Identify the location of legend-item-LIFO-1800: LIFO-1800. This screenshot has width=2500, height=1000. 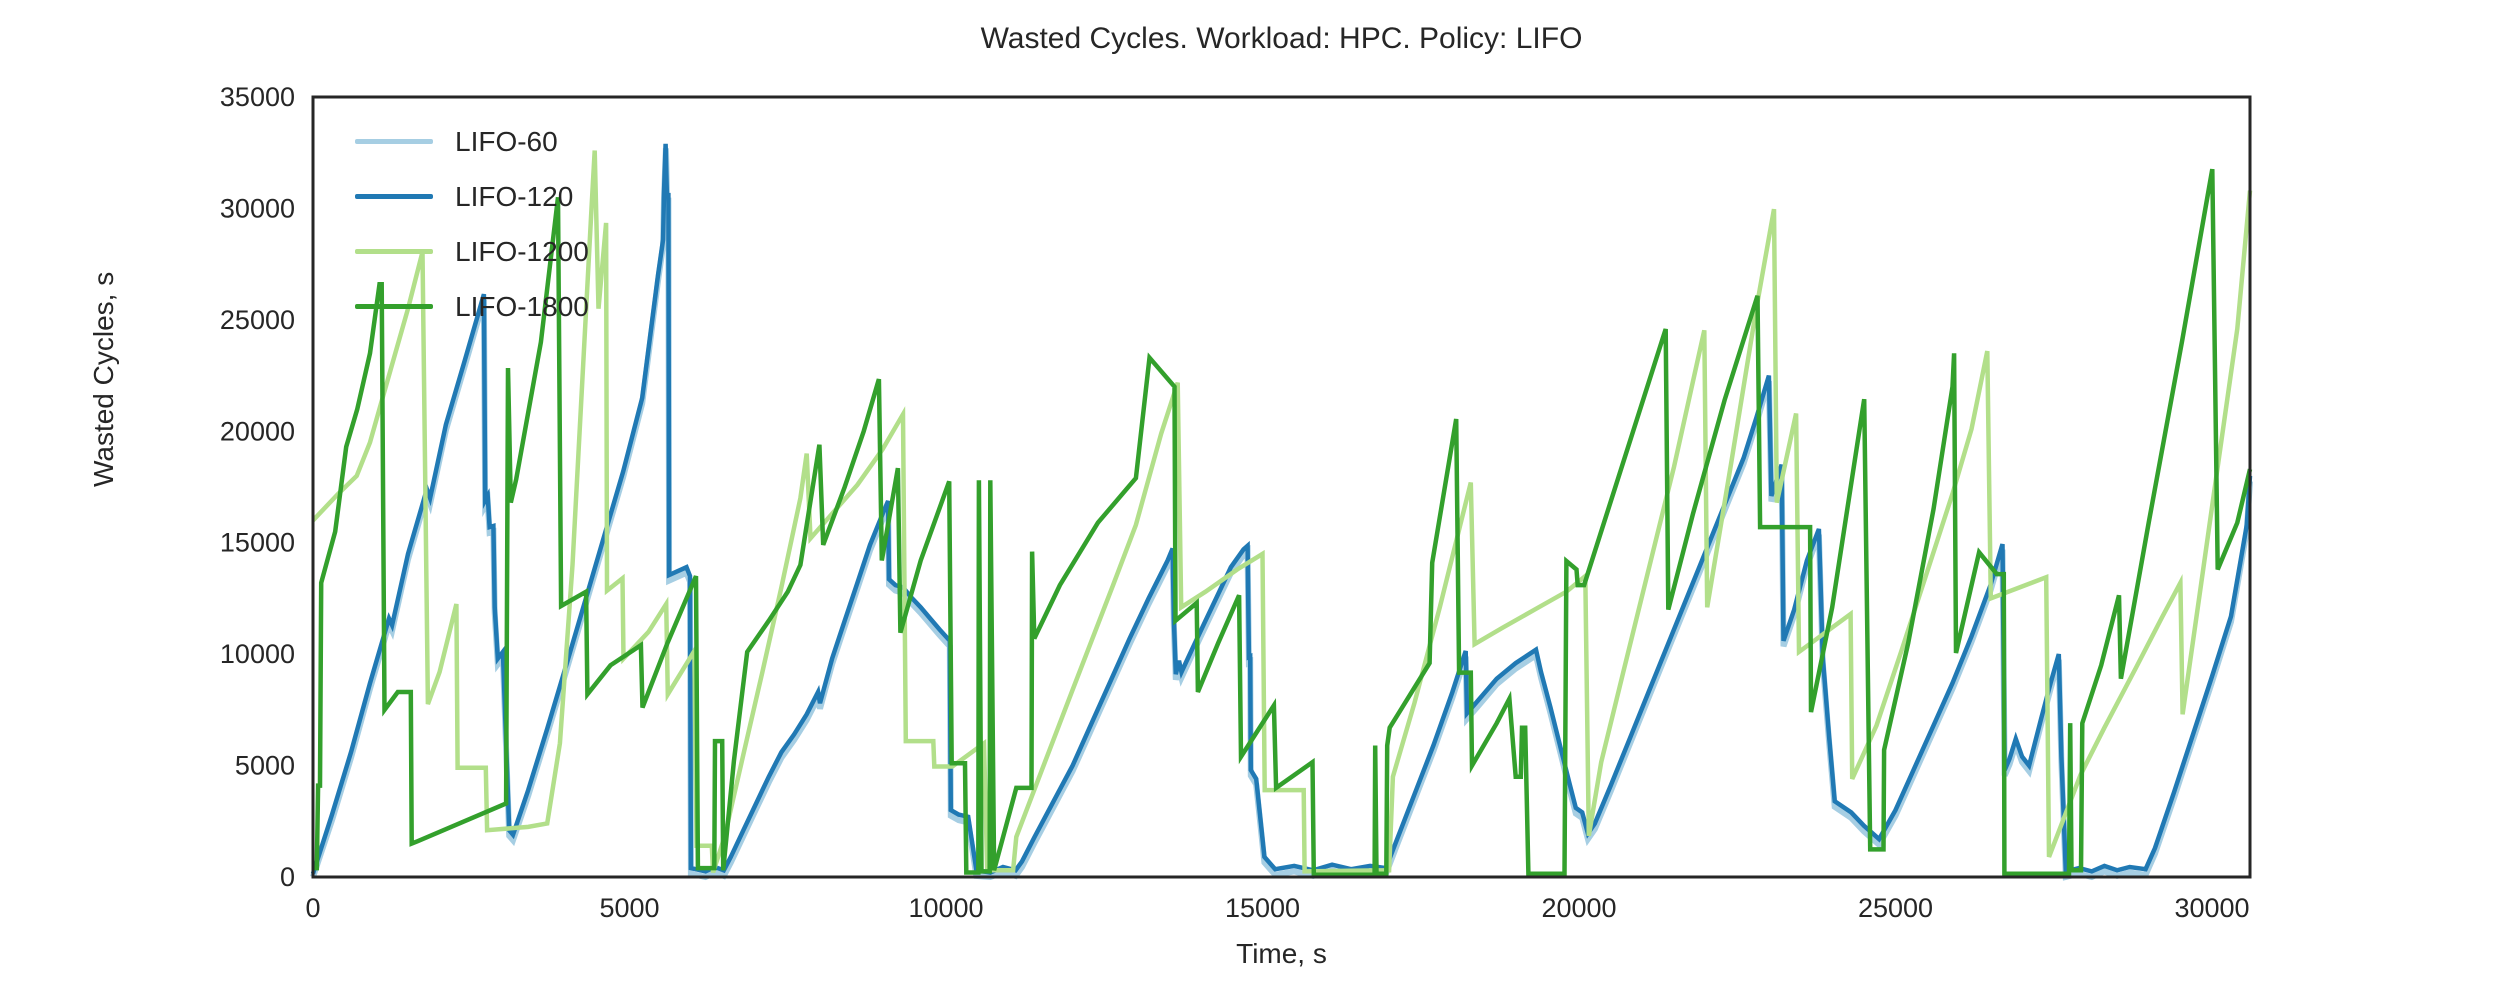
(472, 306).